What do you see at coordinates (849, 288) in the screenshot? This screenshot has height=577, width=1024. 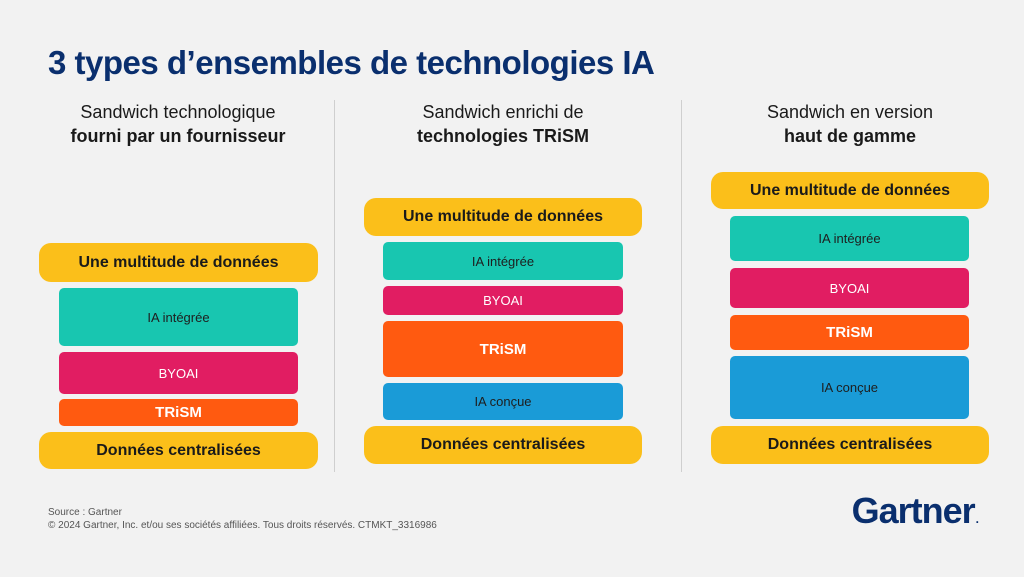 I see `column-3-byoai: BYOAI` at bounding box center [849, 288].